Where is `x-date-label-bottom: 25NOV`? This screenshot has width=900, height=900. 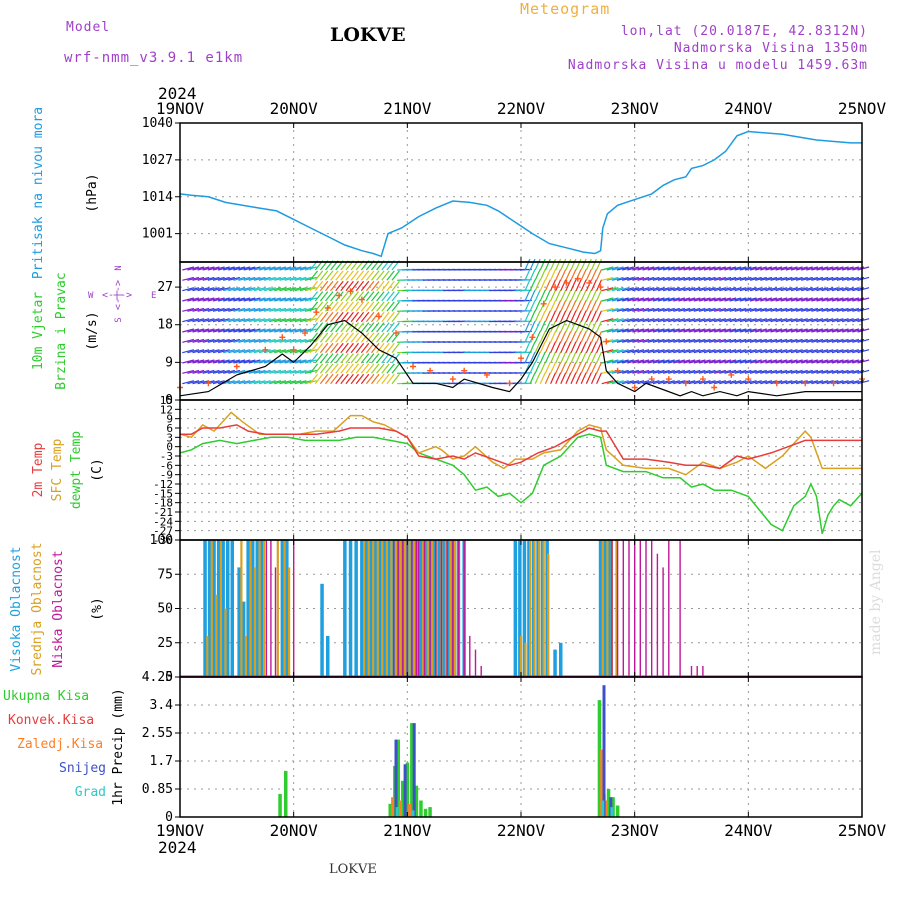 x-date-label-bottom: 25NOV is located at coordinates (862, 830).